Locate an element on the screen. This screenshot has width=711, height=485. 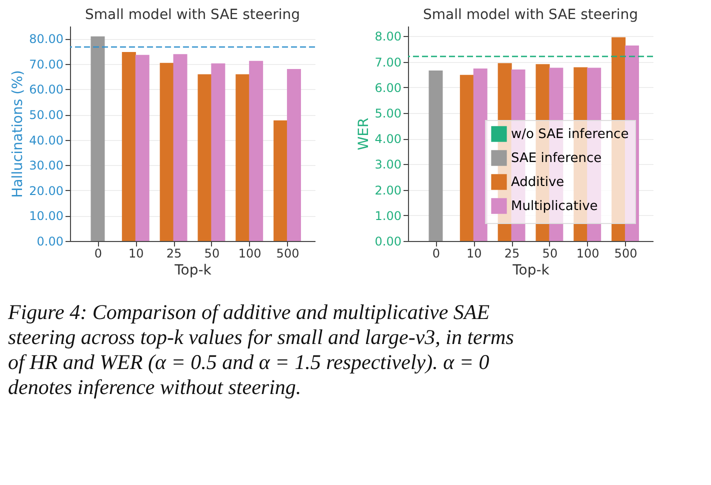
y-tick-label: 4.00 is located at coordinates (388, 139).